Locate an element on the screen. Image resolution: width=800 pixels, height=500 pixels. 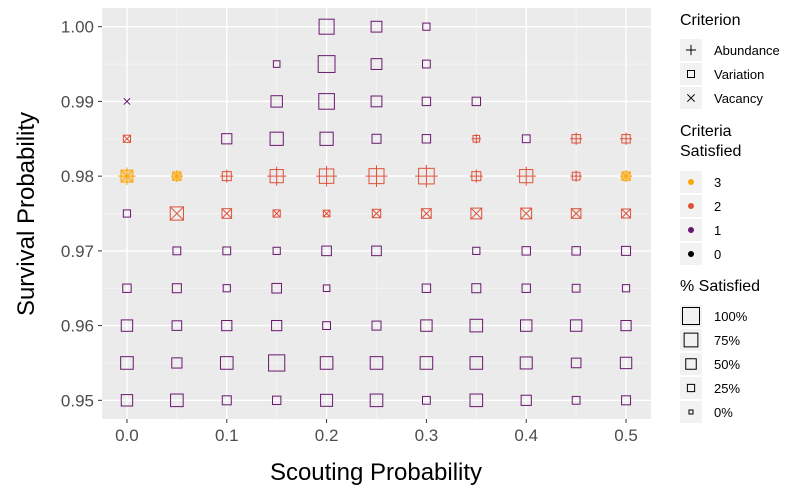
legend-criterion-title: Criterion is located at coordinates (710, 20).